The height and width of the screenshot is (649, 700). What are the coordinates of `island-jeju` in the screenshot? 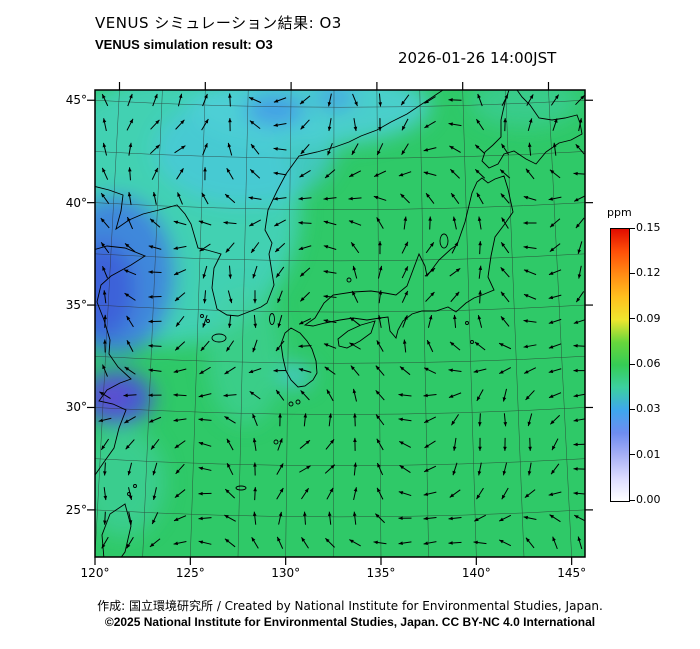 It's located at (219, 338).